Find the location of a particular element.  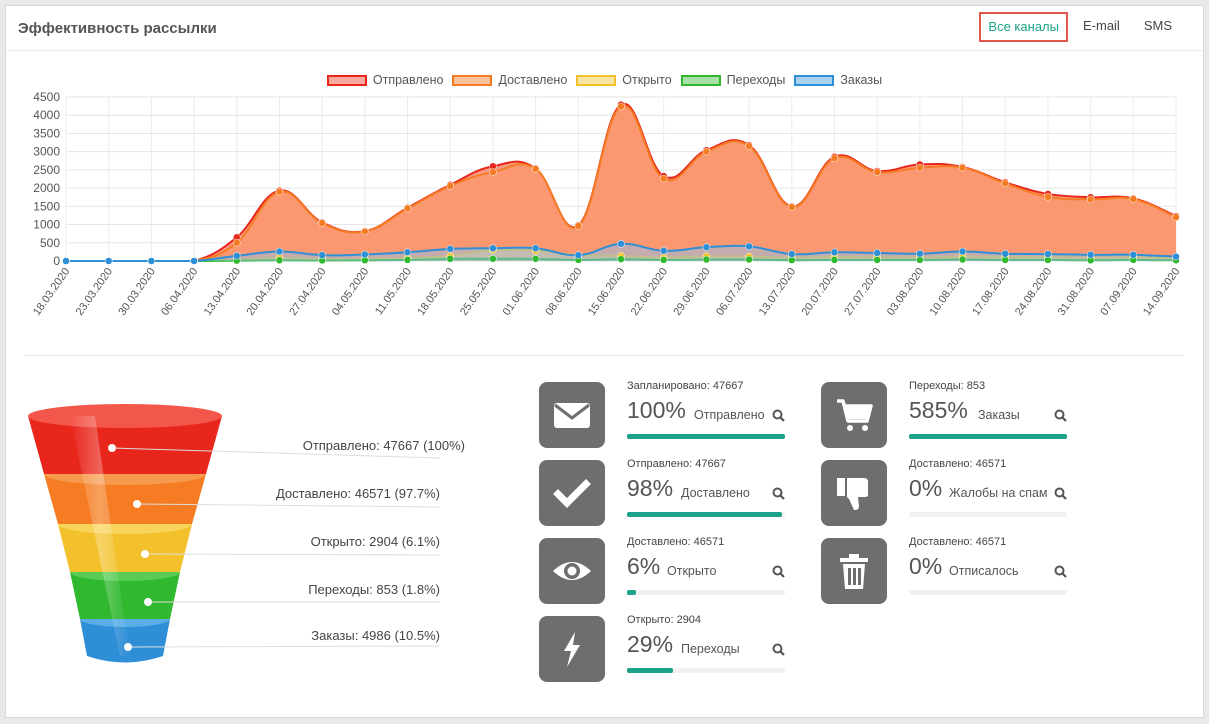

funnel-label-delivered: Доставлено: 46571 (97.7%) is located at coordinates (357, 493).